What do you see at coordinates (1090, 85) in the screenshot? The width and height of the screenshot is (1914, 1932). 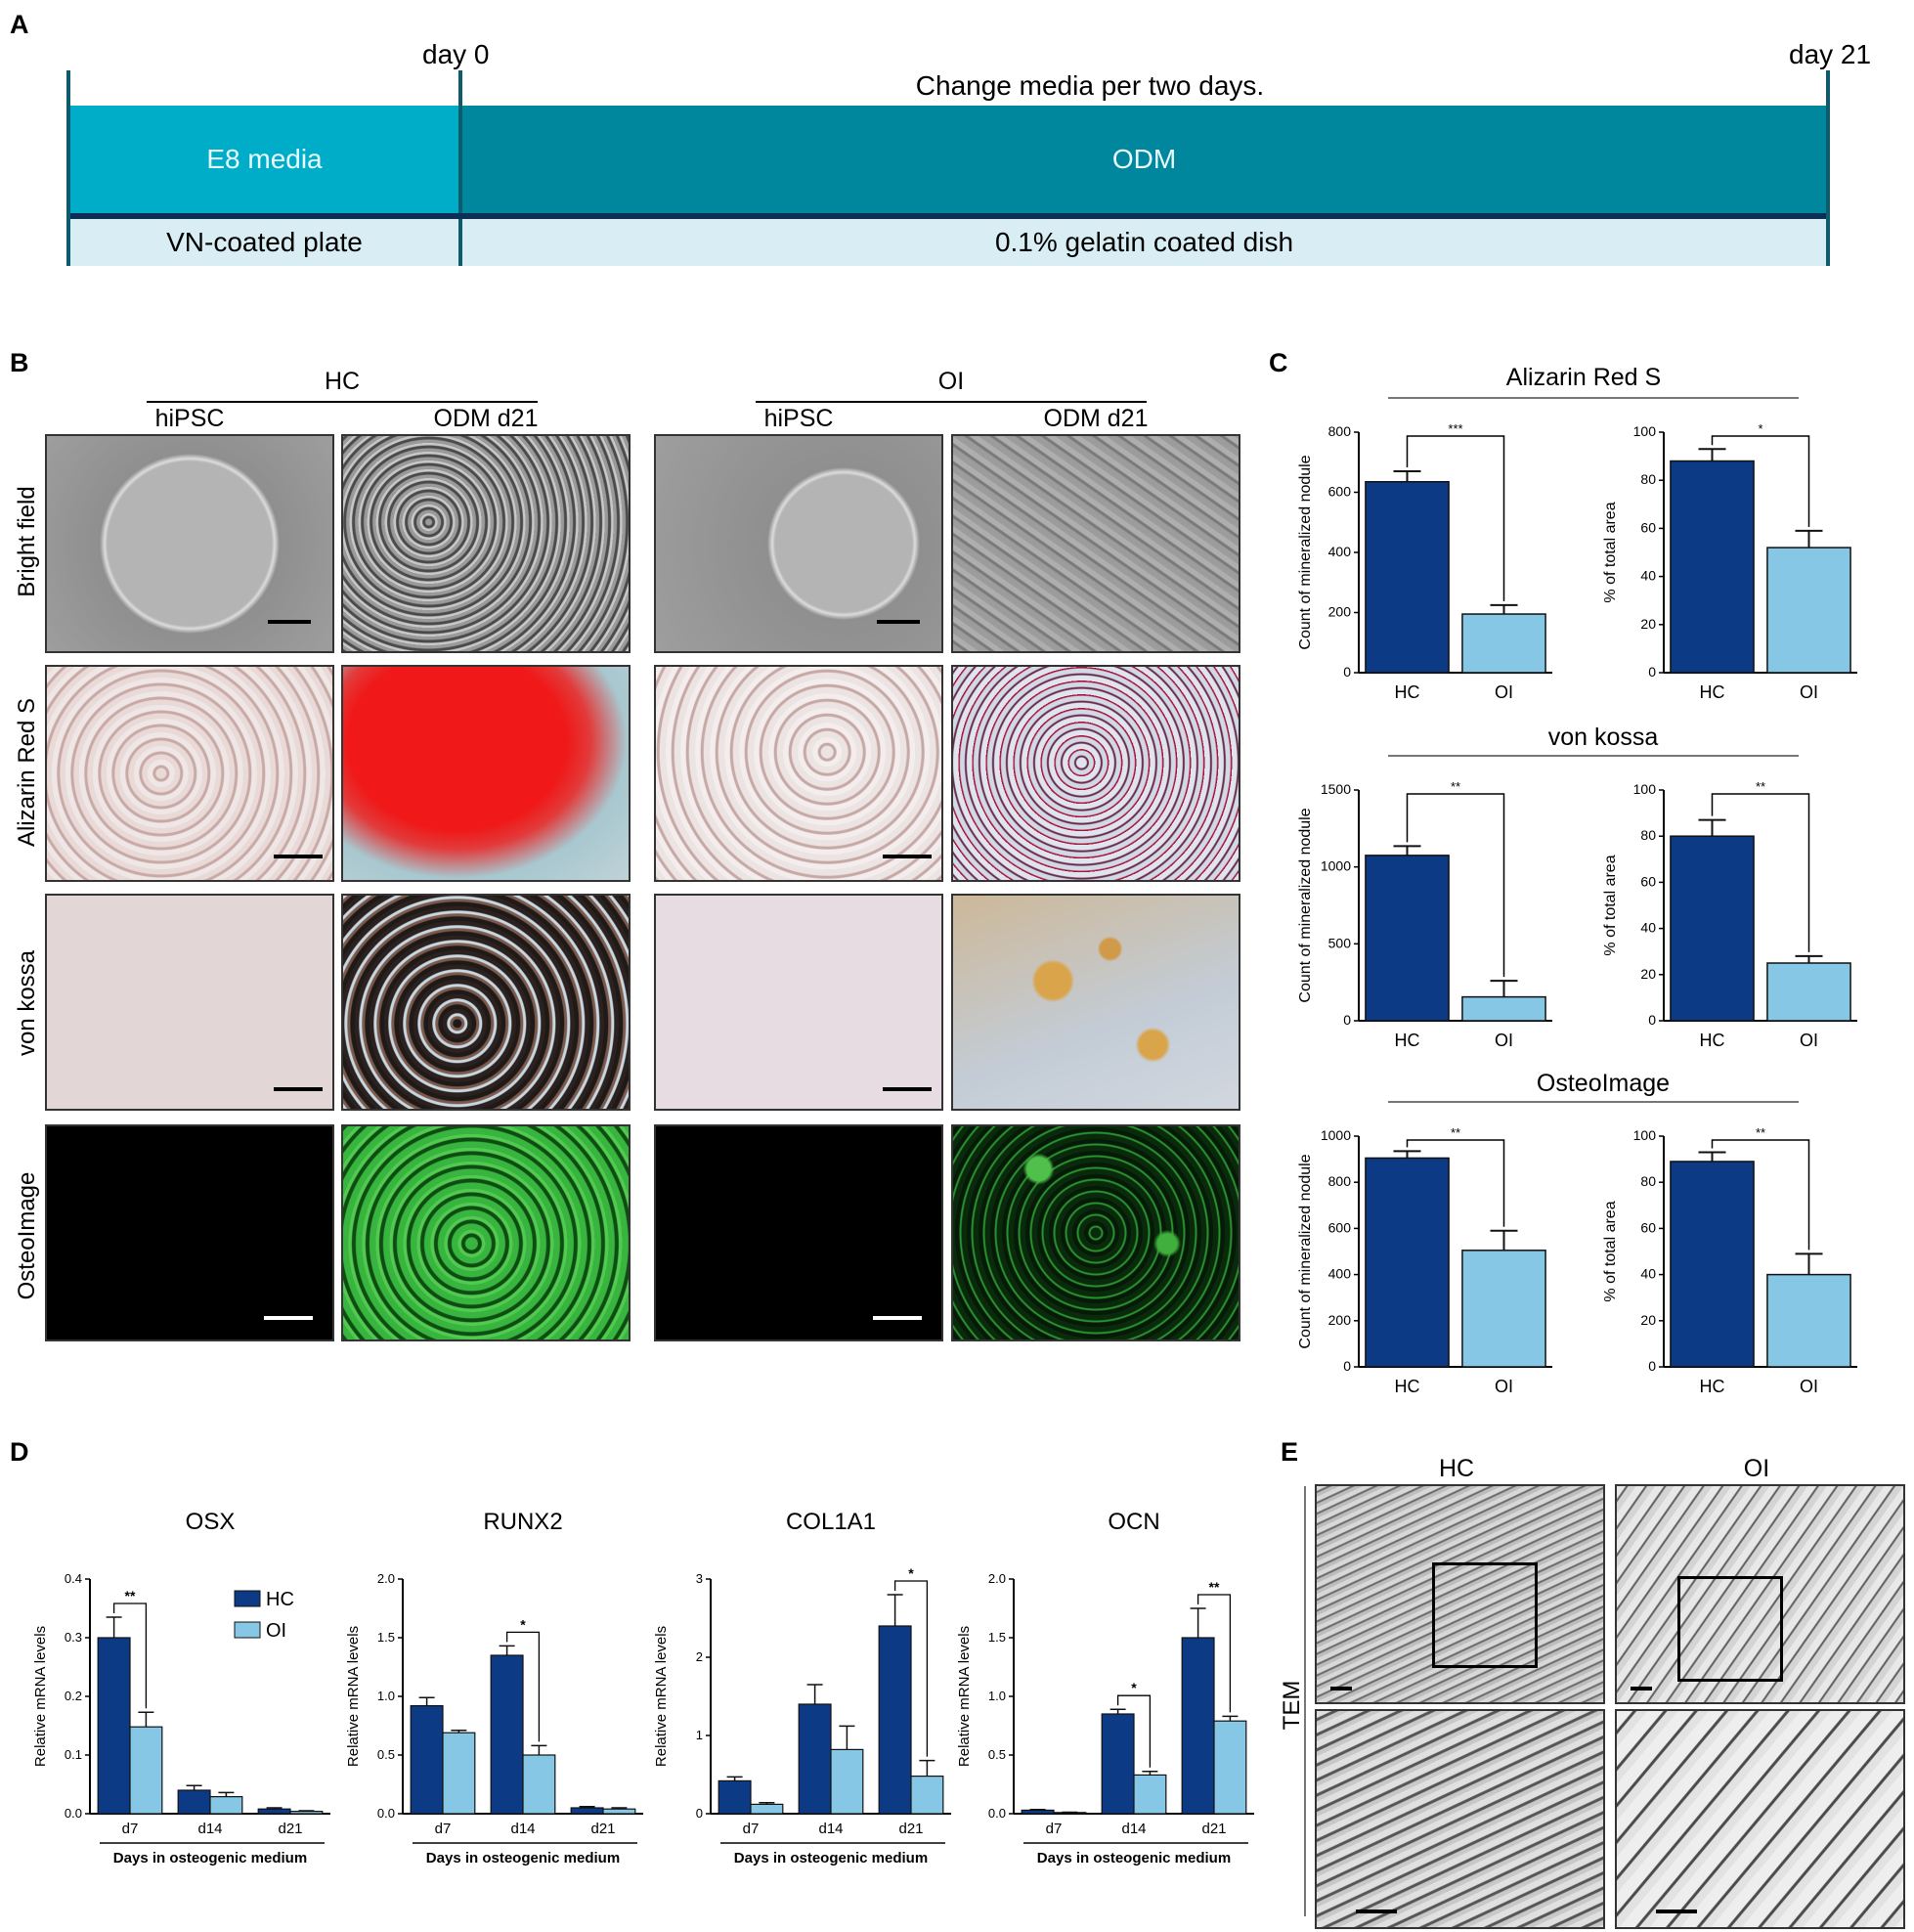 I see `timeline-note: Change media per two days.` at bounding box center [1090, 85].